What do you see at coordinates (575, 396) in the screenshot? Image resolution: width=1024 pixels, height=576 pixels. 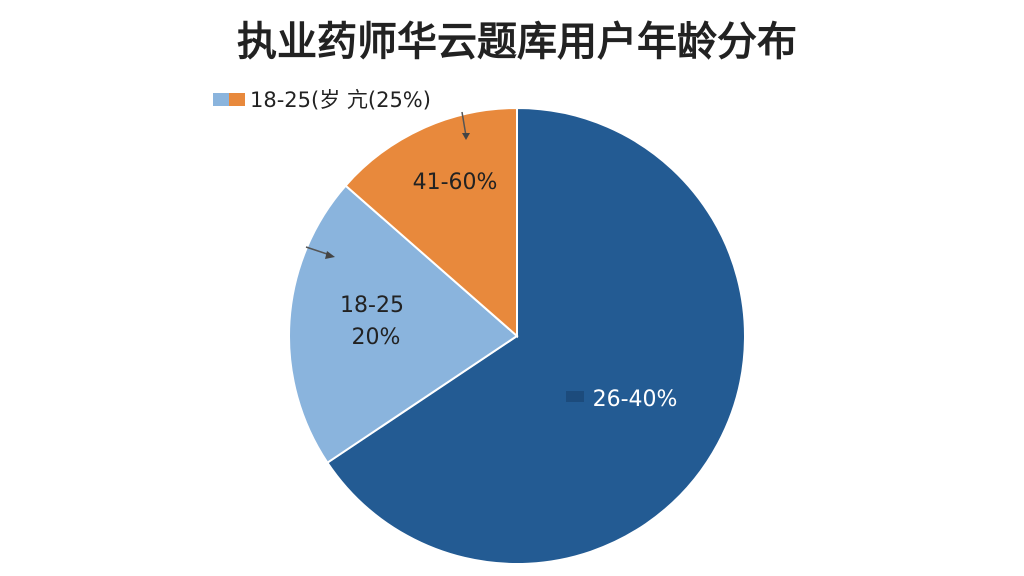 I see `label-swatch` at bounding box center [575, 396].